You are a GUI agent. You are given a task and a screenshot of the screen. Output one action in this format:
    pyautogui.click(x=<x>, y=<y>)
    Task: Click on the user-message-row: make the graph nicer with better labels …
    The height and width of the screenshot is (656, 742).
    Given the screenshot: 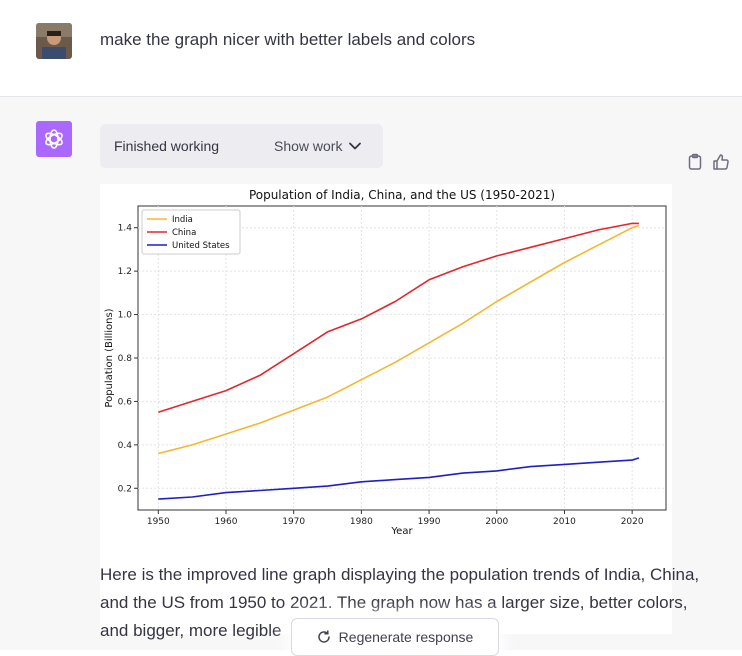 What is the action you would take?
    pyautogui.click(x=371, y=48)
    